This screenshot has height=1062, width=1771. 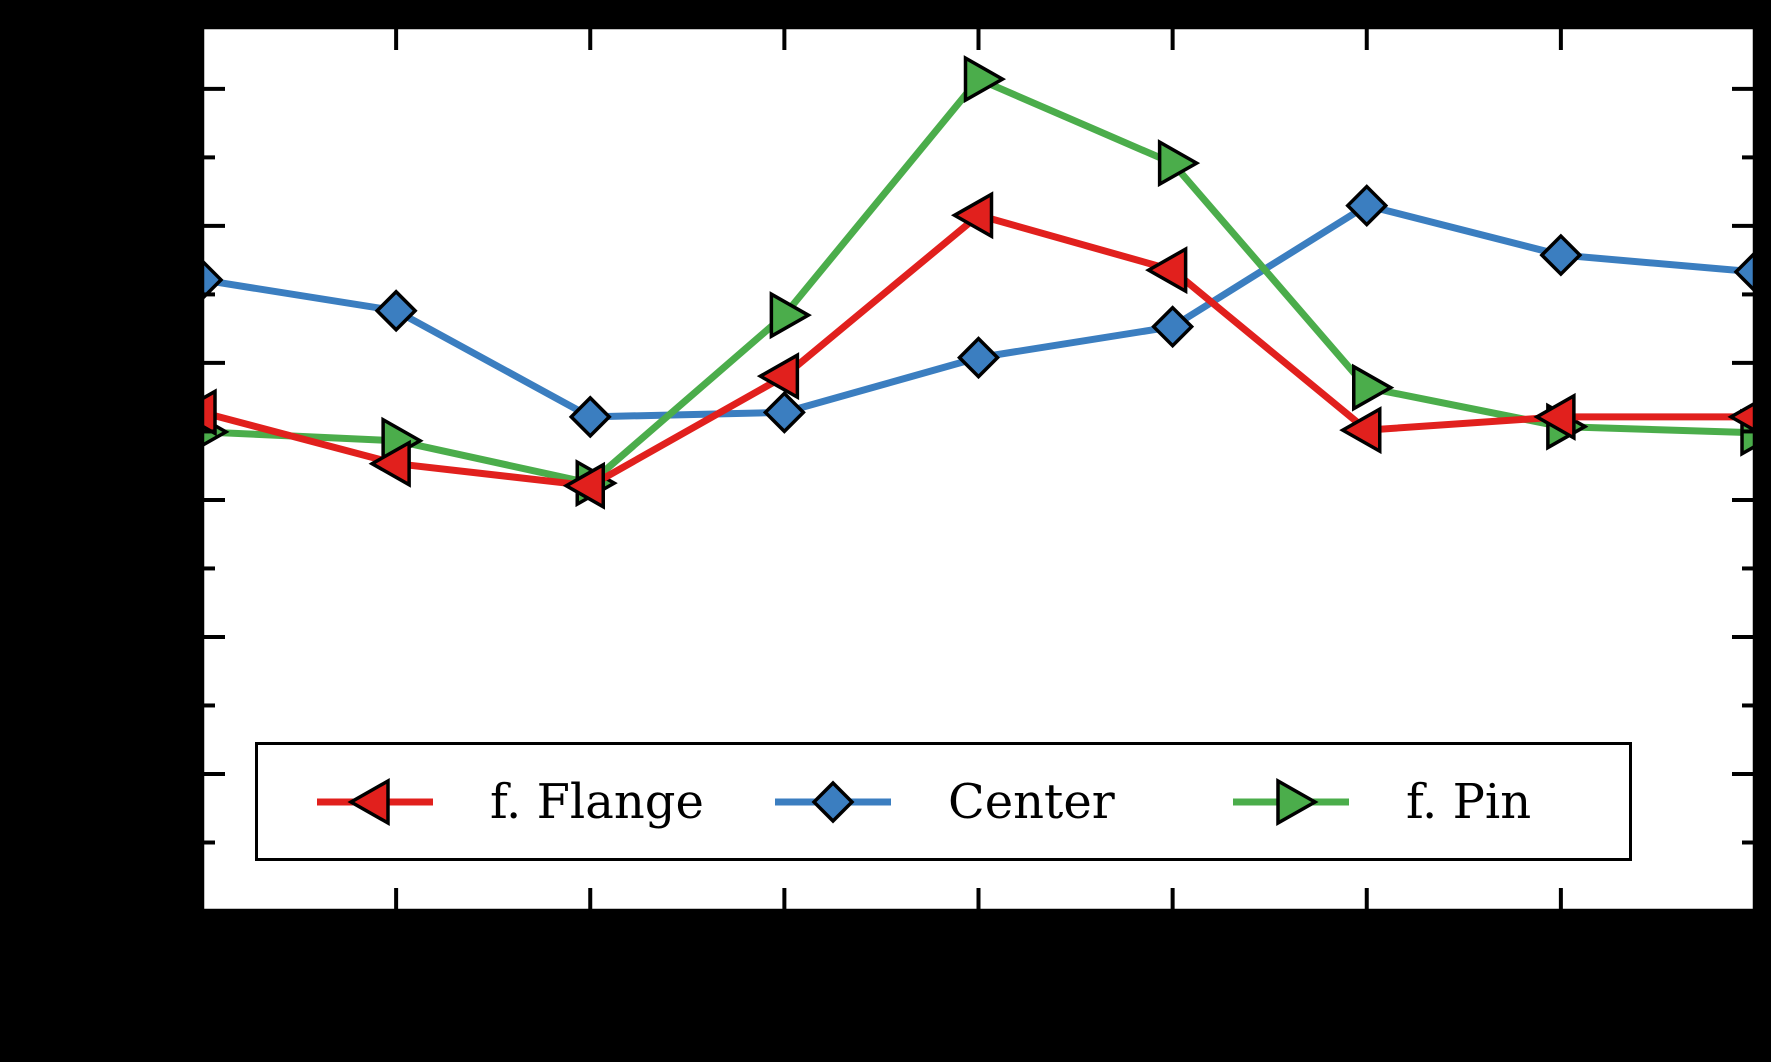 What do you see at coordinates (1469, 801) in the screenshot?
I see `legend-label-pin: f. Pin` at bounding box center [1469, 801].